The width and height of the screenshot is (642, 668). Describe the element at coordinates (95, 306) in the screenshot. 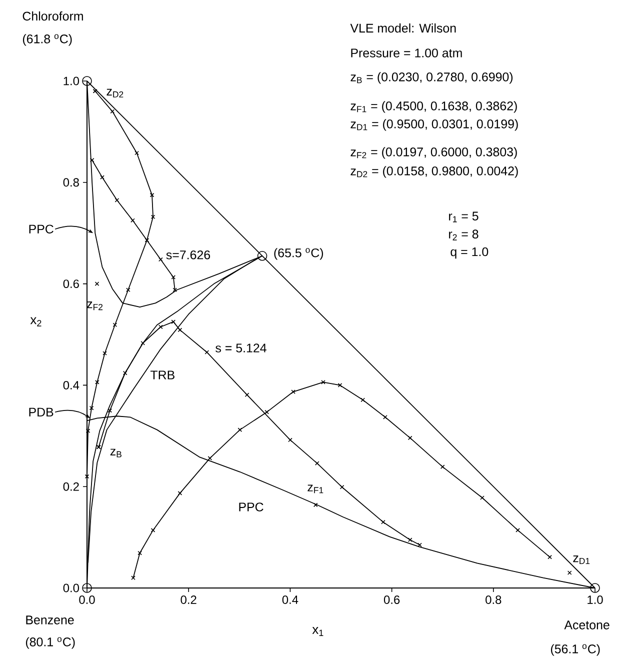

I see `annotation: z$_{F2}$` at that location.